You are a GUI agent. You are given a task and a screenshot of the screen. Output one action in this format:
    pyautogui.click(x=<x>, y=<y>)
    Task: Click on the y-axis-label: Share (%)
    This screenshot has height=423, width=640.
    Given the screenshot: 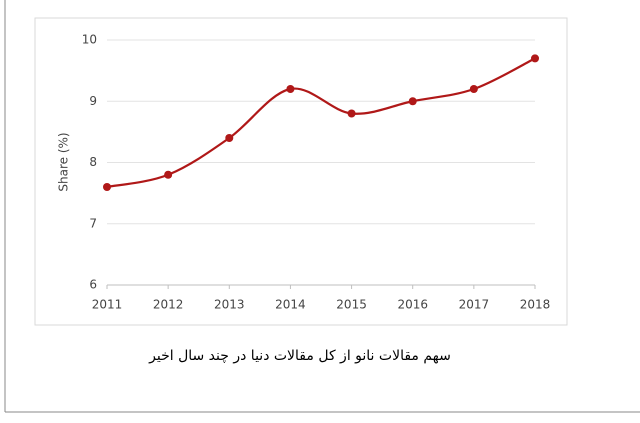 What is the action you would take?
    pyautogui.click(x=64, y=161)
    